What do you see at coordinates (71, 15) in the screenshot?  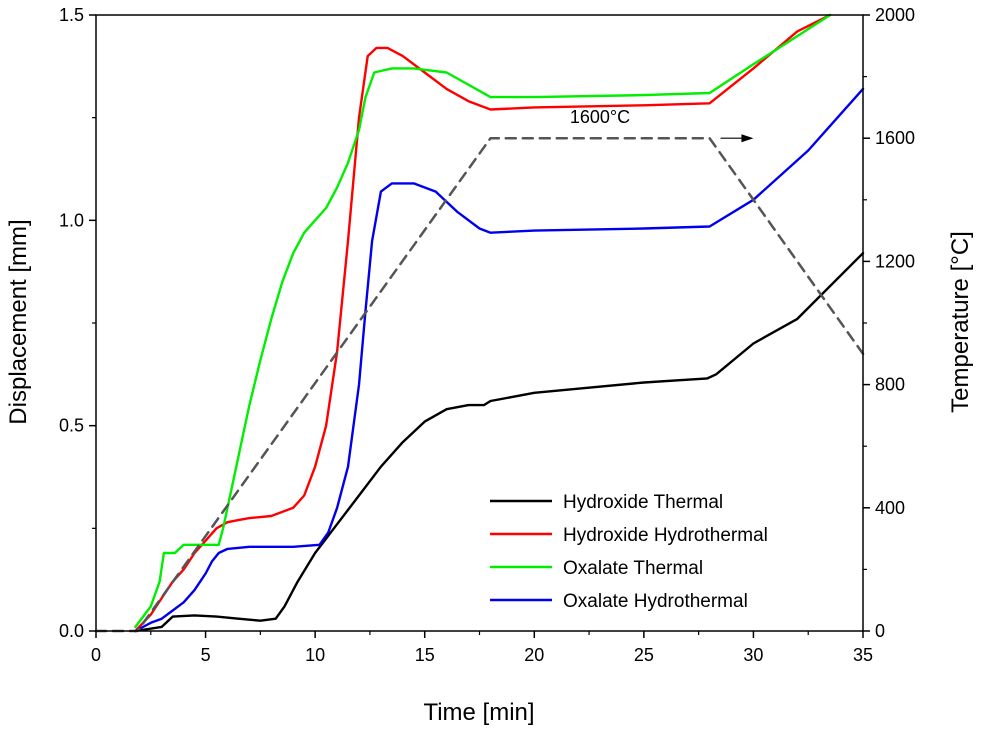 I see `y-tick-label: 1.5` at bounding box center [71, 15].